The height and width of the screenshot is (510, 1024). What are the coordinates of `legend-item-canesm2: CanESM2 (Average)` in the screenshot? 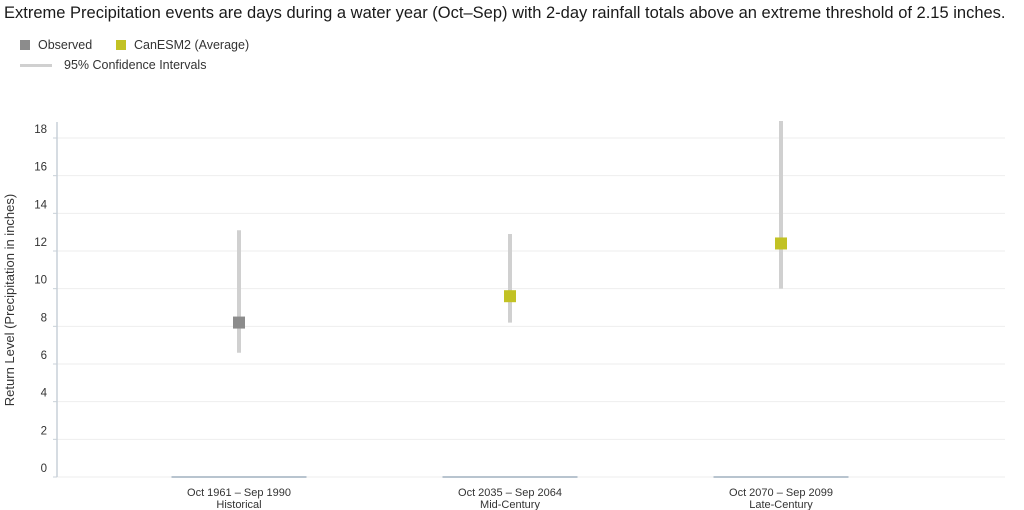 It's located at (182, 45).